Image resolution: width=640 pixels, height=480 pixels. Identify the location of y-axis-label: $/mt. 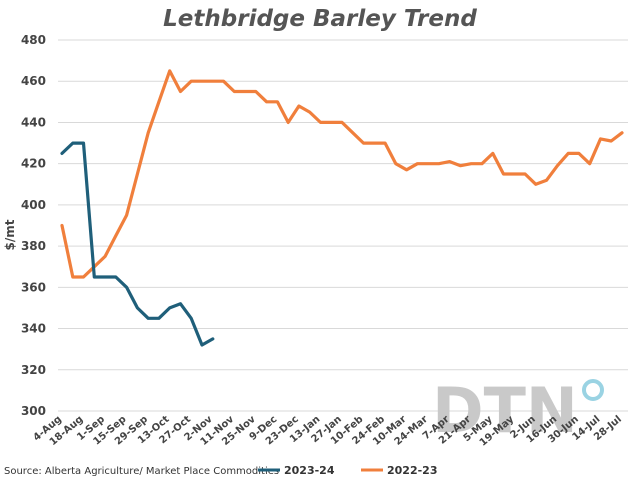
(10, 234).